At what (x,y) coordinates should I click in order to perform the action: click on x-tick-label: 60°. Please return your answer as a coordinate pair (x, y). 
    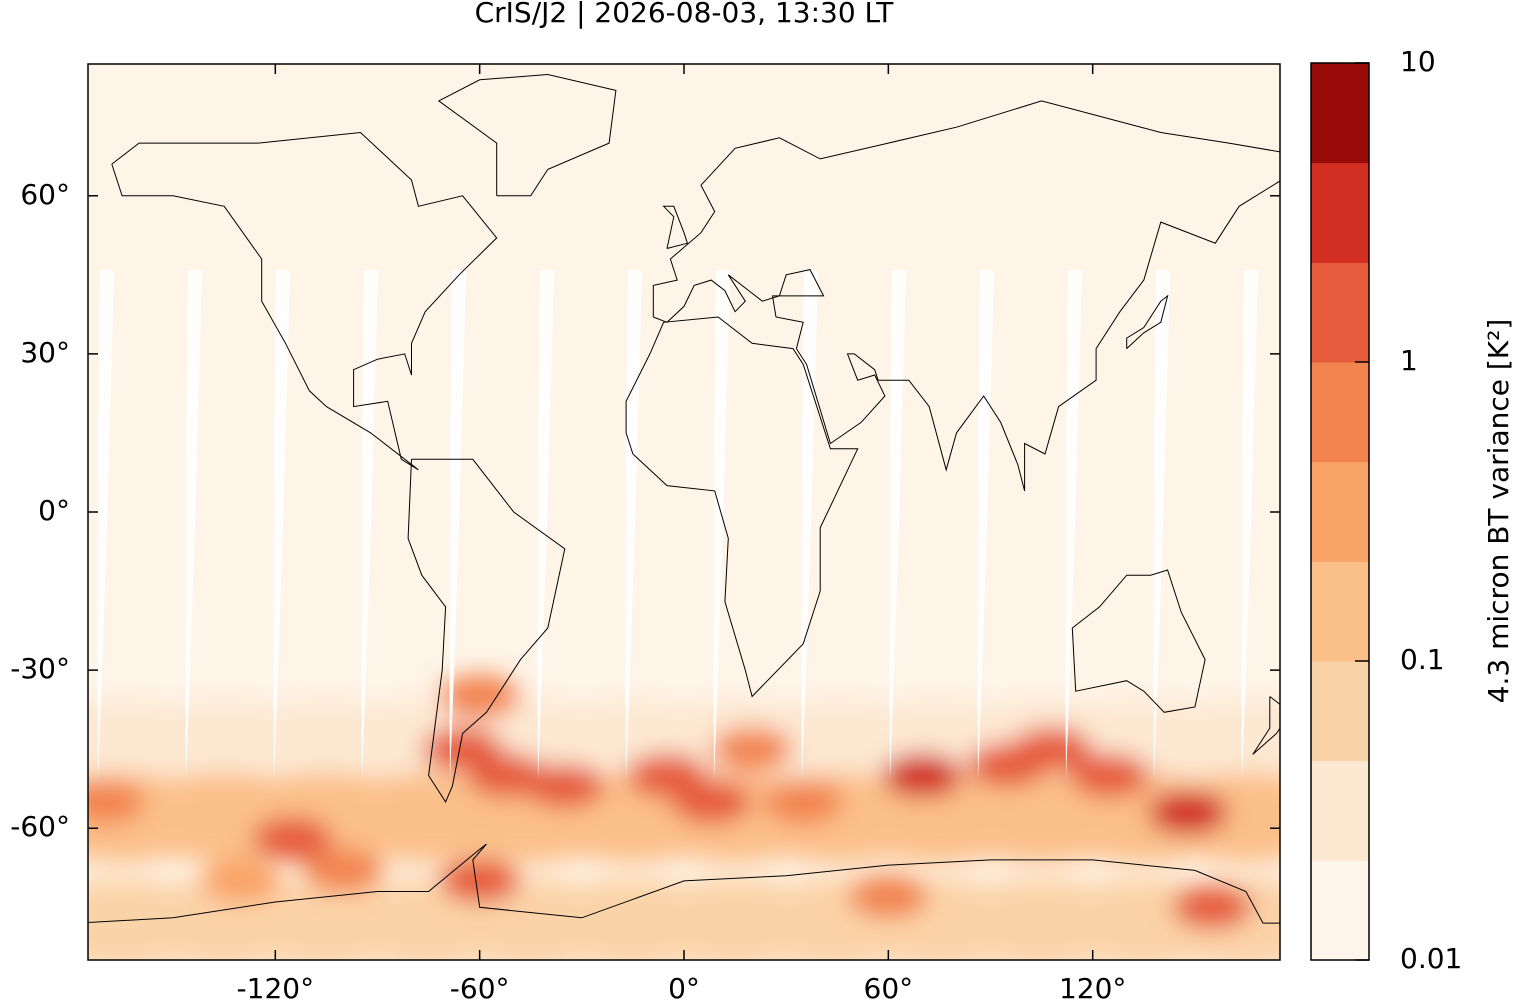
    Looking at the image, I should click on (889, 987).